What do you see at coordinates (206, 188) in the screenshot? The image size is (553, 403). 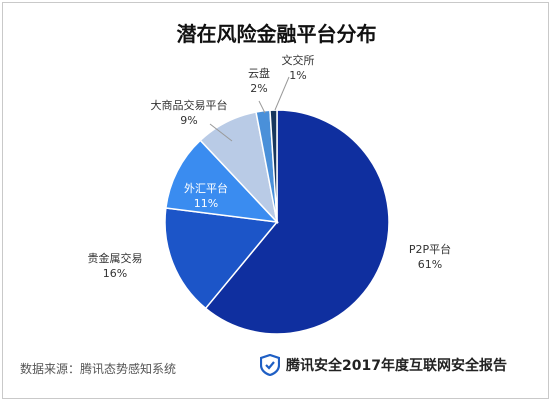 I see `slice-name-label: 外汇平台` at bounding box center [206, 188].